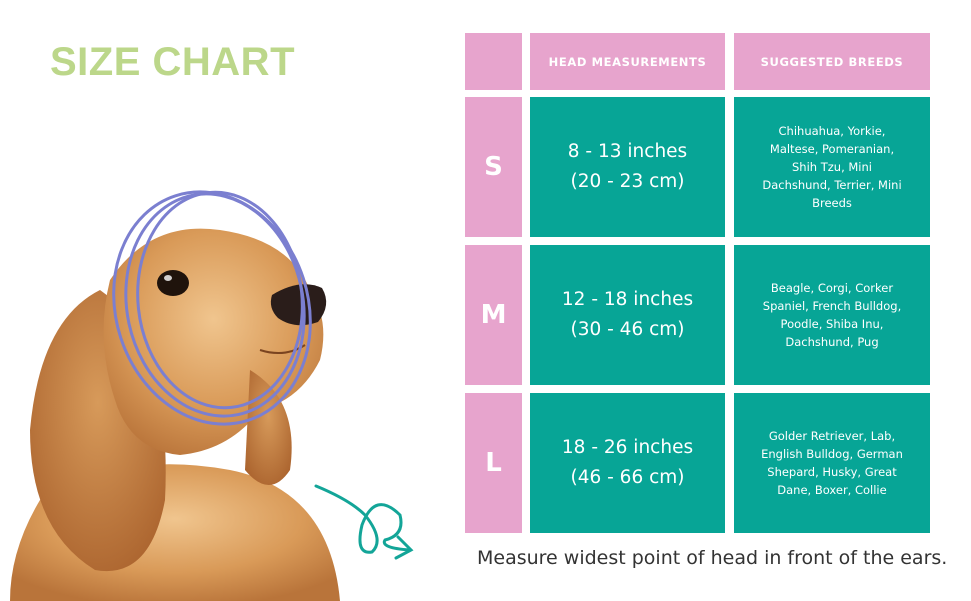  I want to click on measure-scribble, so click(212, 308).